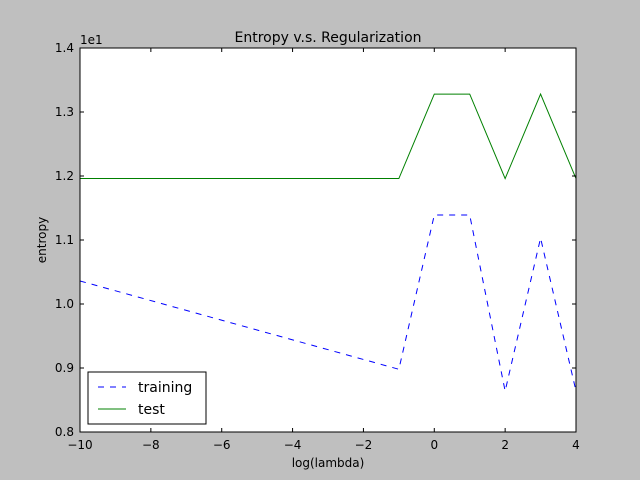  What do you see at coordinates (222, 445) in the screenshot?
I see `x-tick-label: −6` at bounding box center [222, 445].